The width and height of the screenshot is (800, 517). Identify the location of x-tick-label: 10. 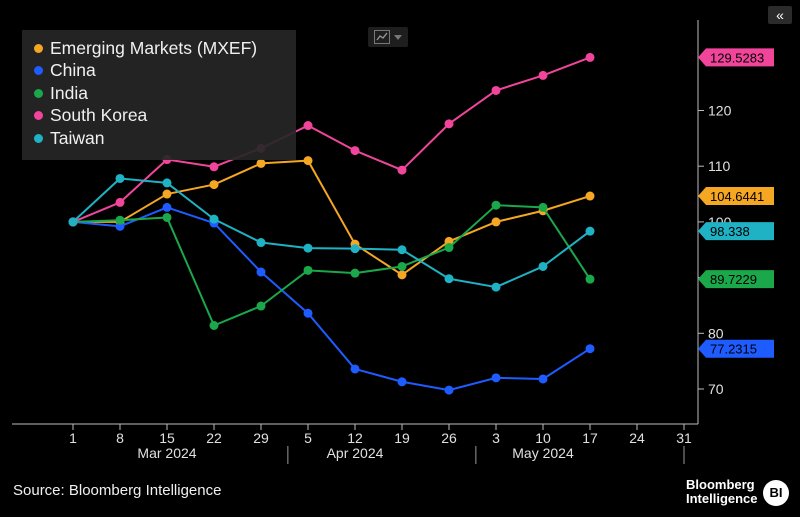
(543, 438).